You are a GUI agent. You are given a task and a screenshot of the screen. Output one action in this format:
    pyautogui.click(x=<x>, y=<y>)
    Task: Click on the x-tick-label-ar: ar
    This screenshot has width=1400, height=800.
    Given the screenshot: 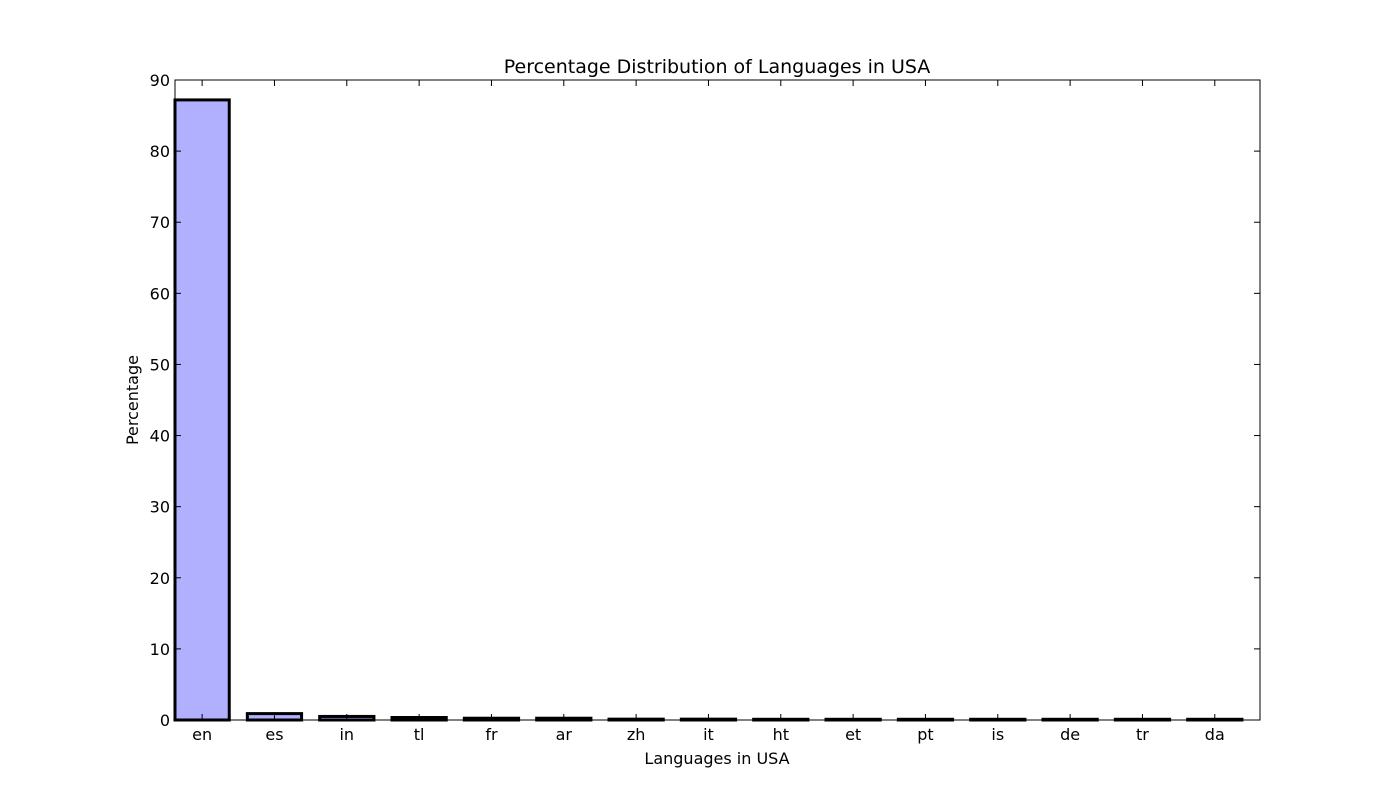 What is the action you would take?
    pyautogui.click(x=564, y=734)
    